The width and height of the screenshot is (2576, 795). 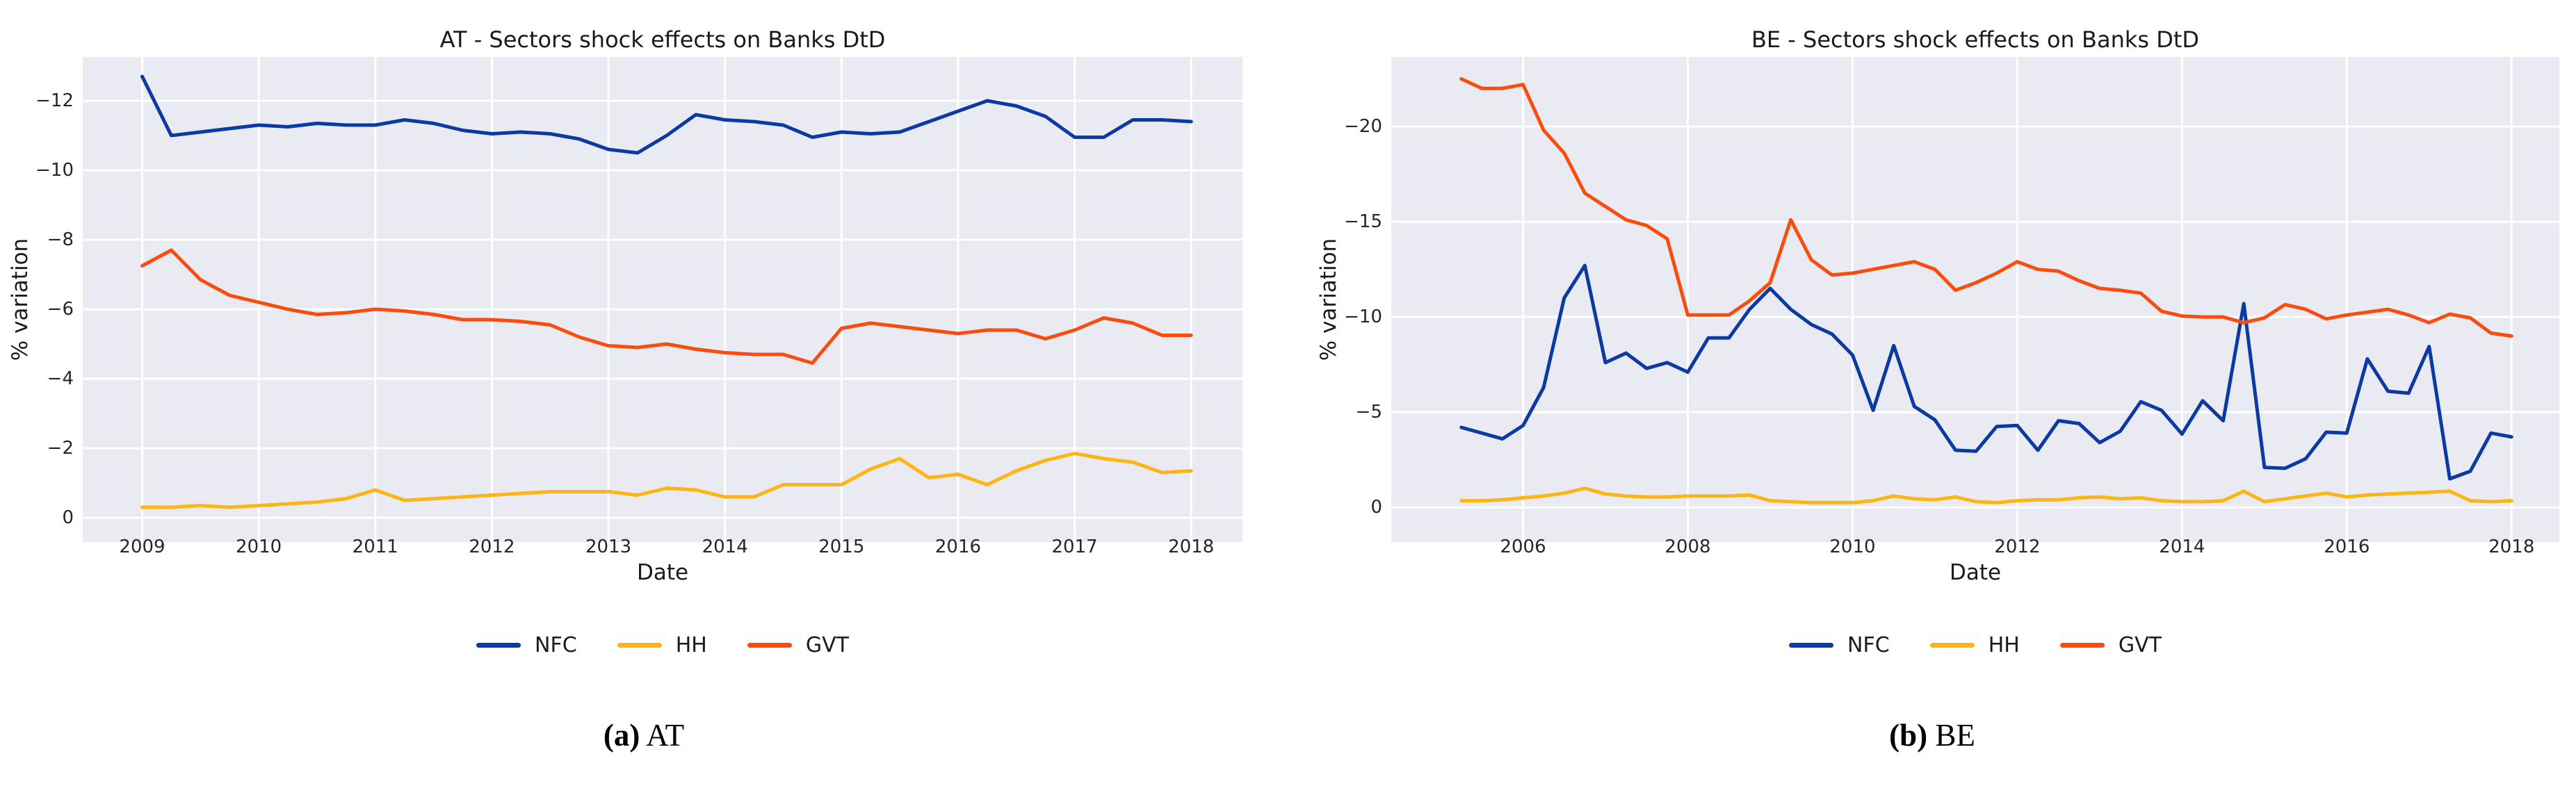 I want to click on x-tick-label: 2011, so click(x=375, y=546).